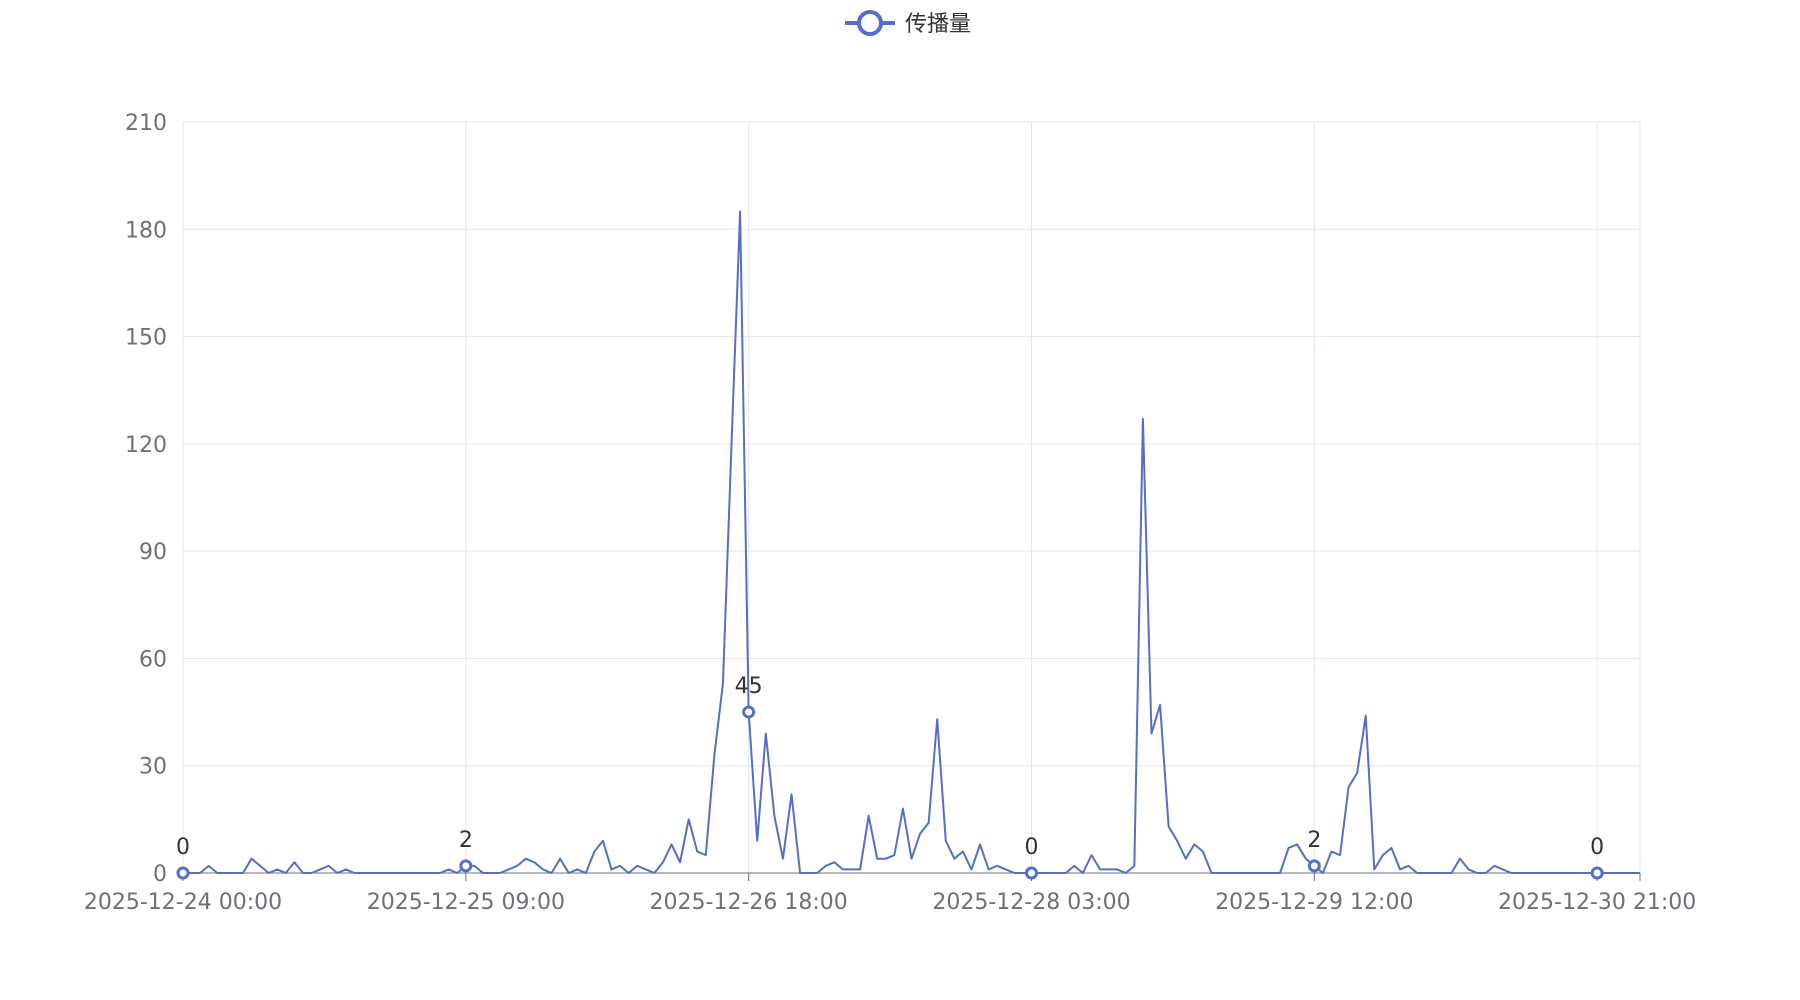  Describe the element at coordinates (1314, 902) in the screenshot. I see `x-tick-label: 2025-12-29 12:00` at that location.